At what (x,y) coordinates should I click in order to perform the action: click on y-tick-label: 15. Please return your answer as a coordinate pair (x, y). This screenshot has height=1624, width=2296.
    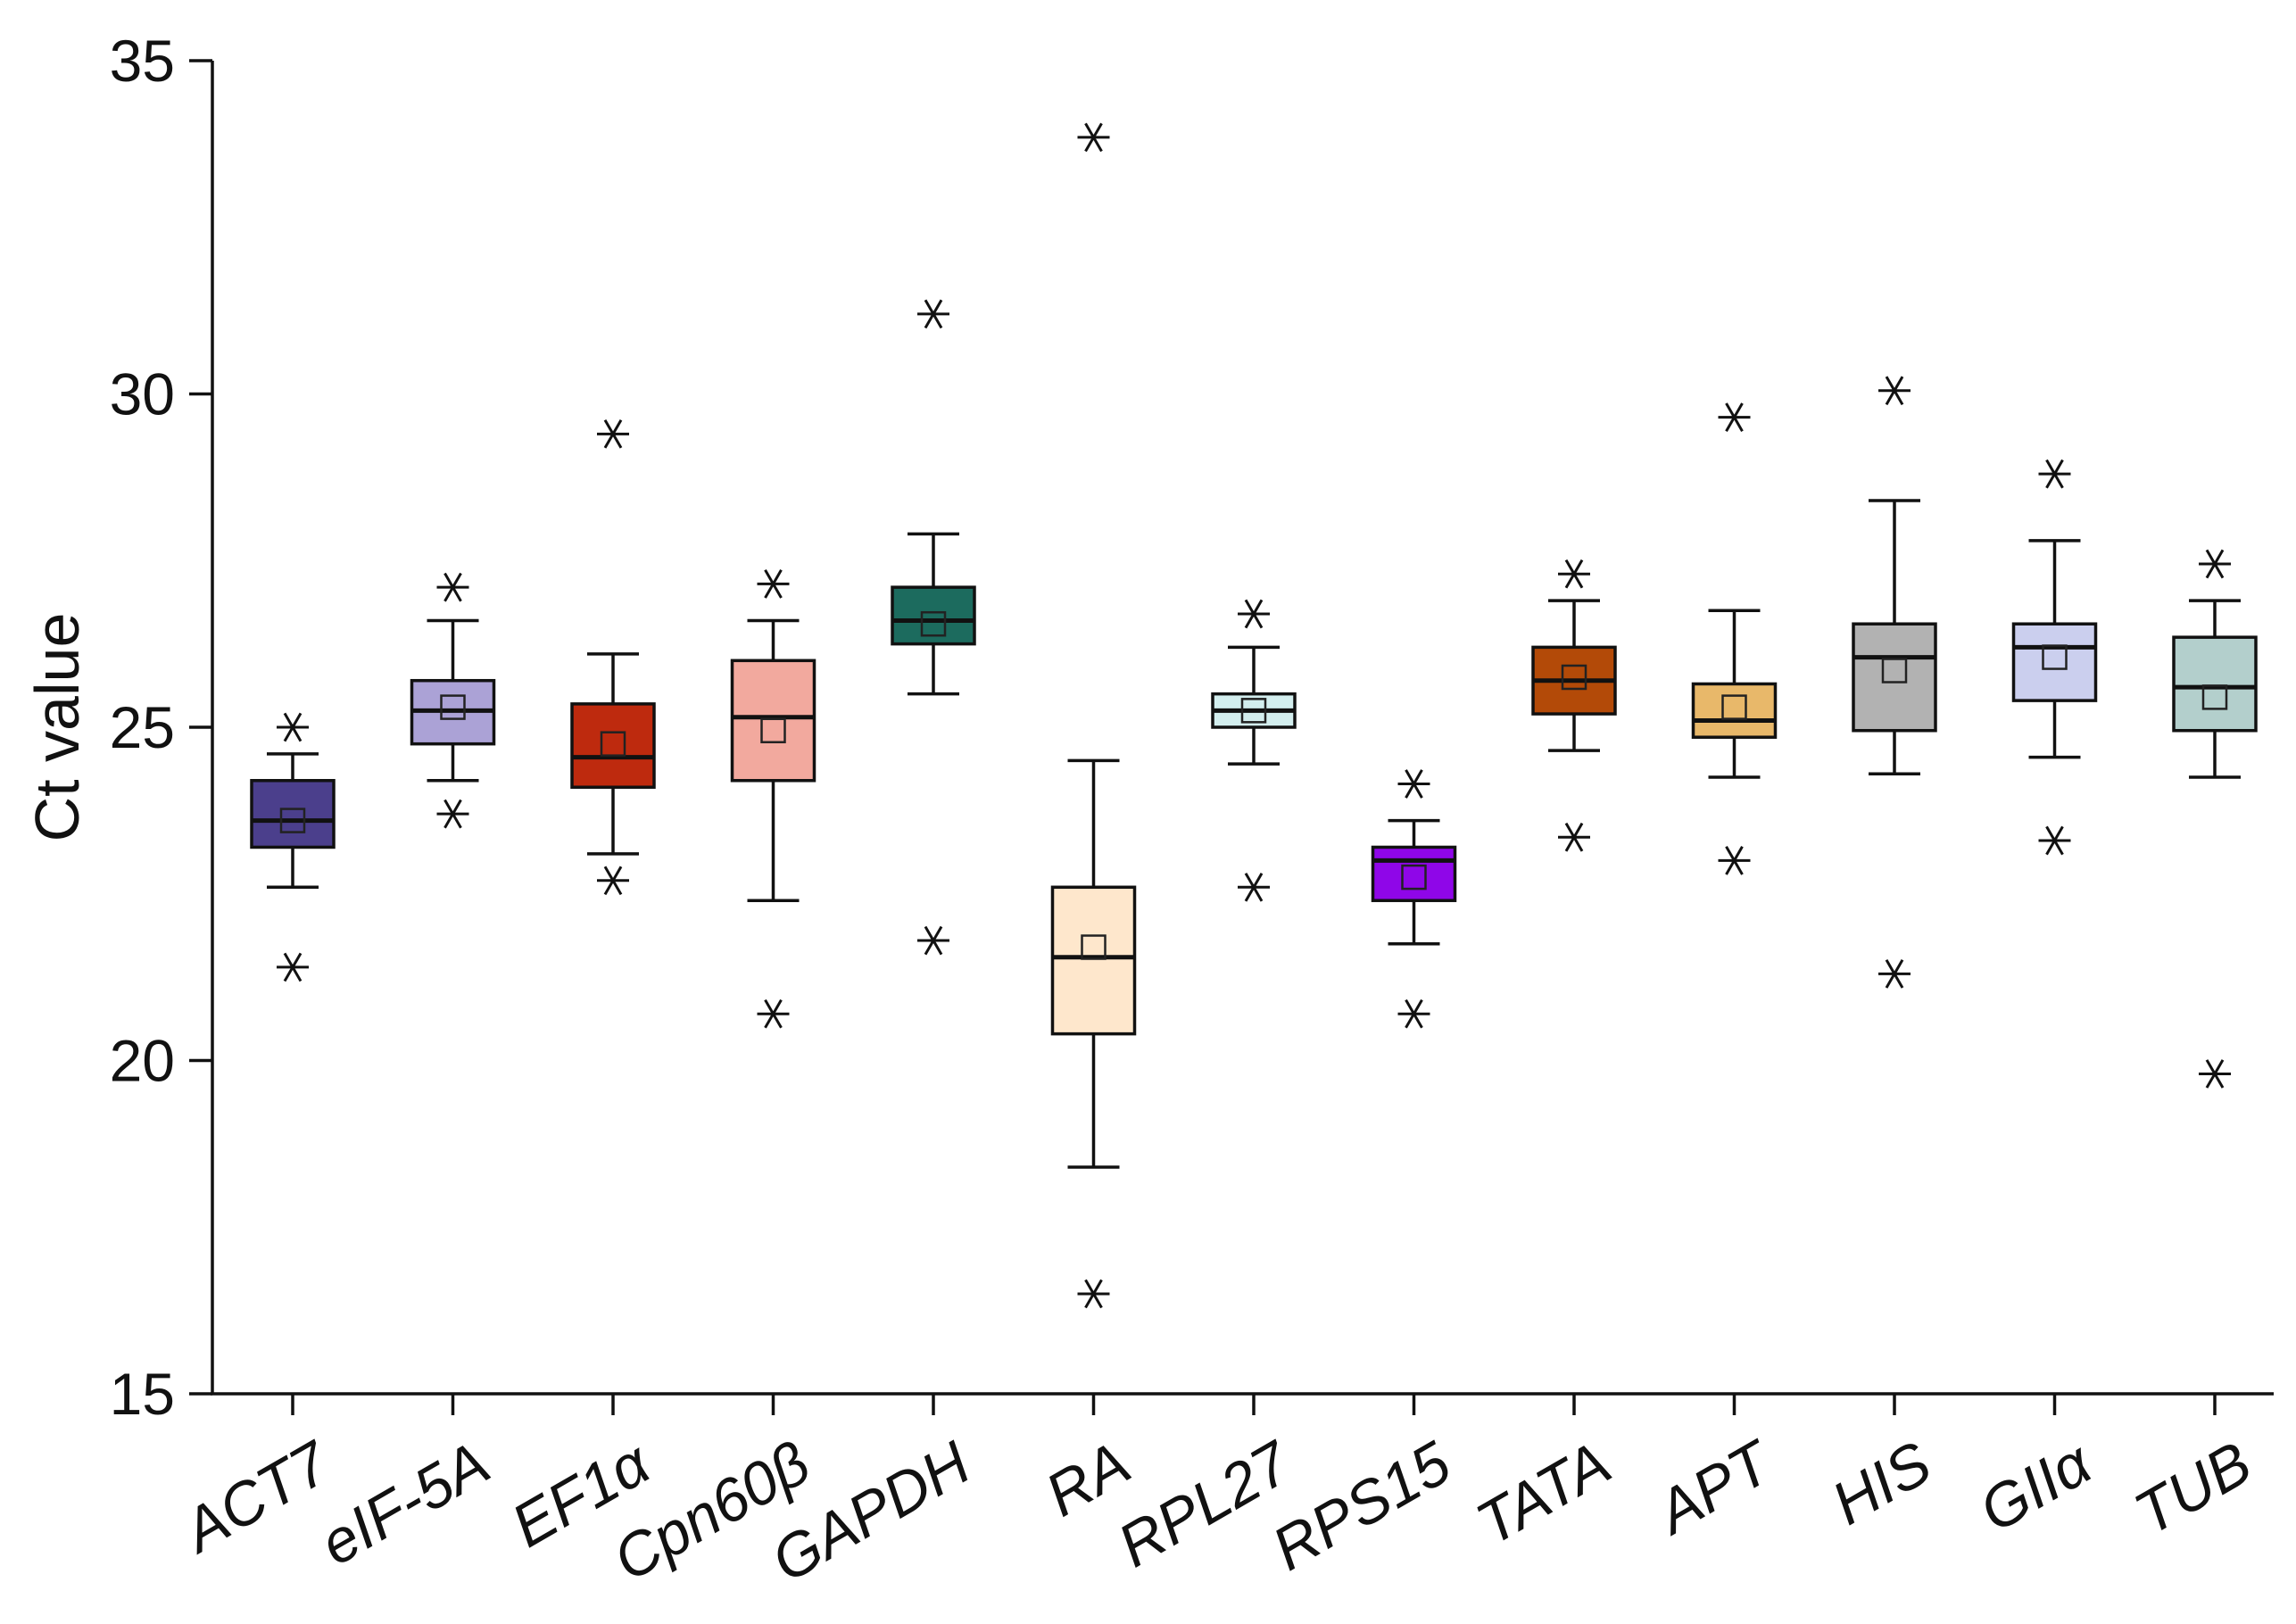
    Looking at the image, I should click on (142, 1394).